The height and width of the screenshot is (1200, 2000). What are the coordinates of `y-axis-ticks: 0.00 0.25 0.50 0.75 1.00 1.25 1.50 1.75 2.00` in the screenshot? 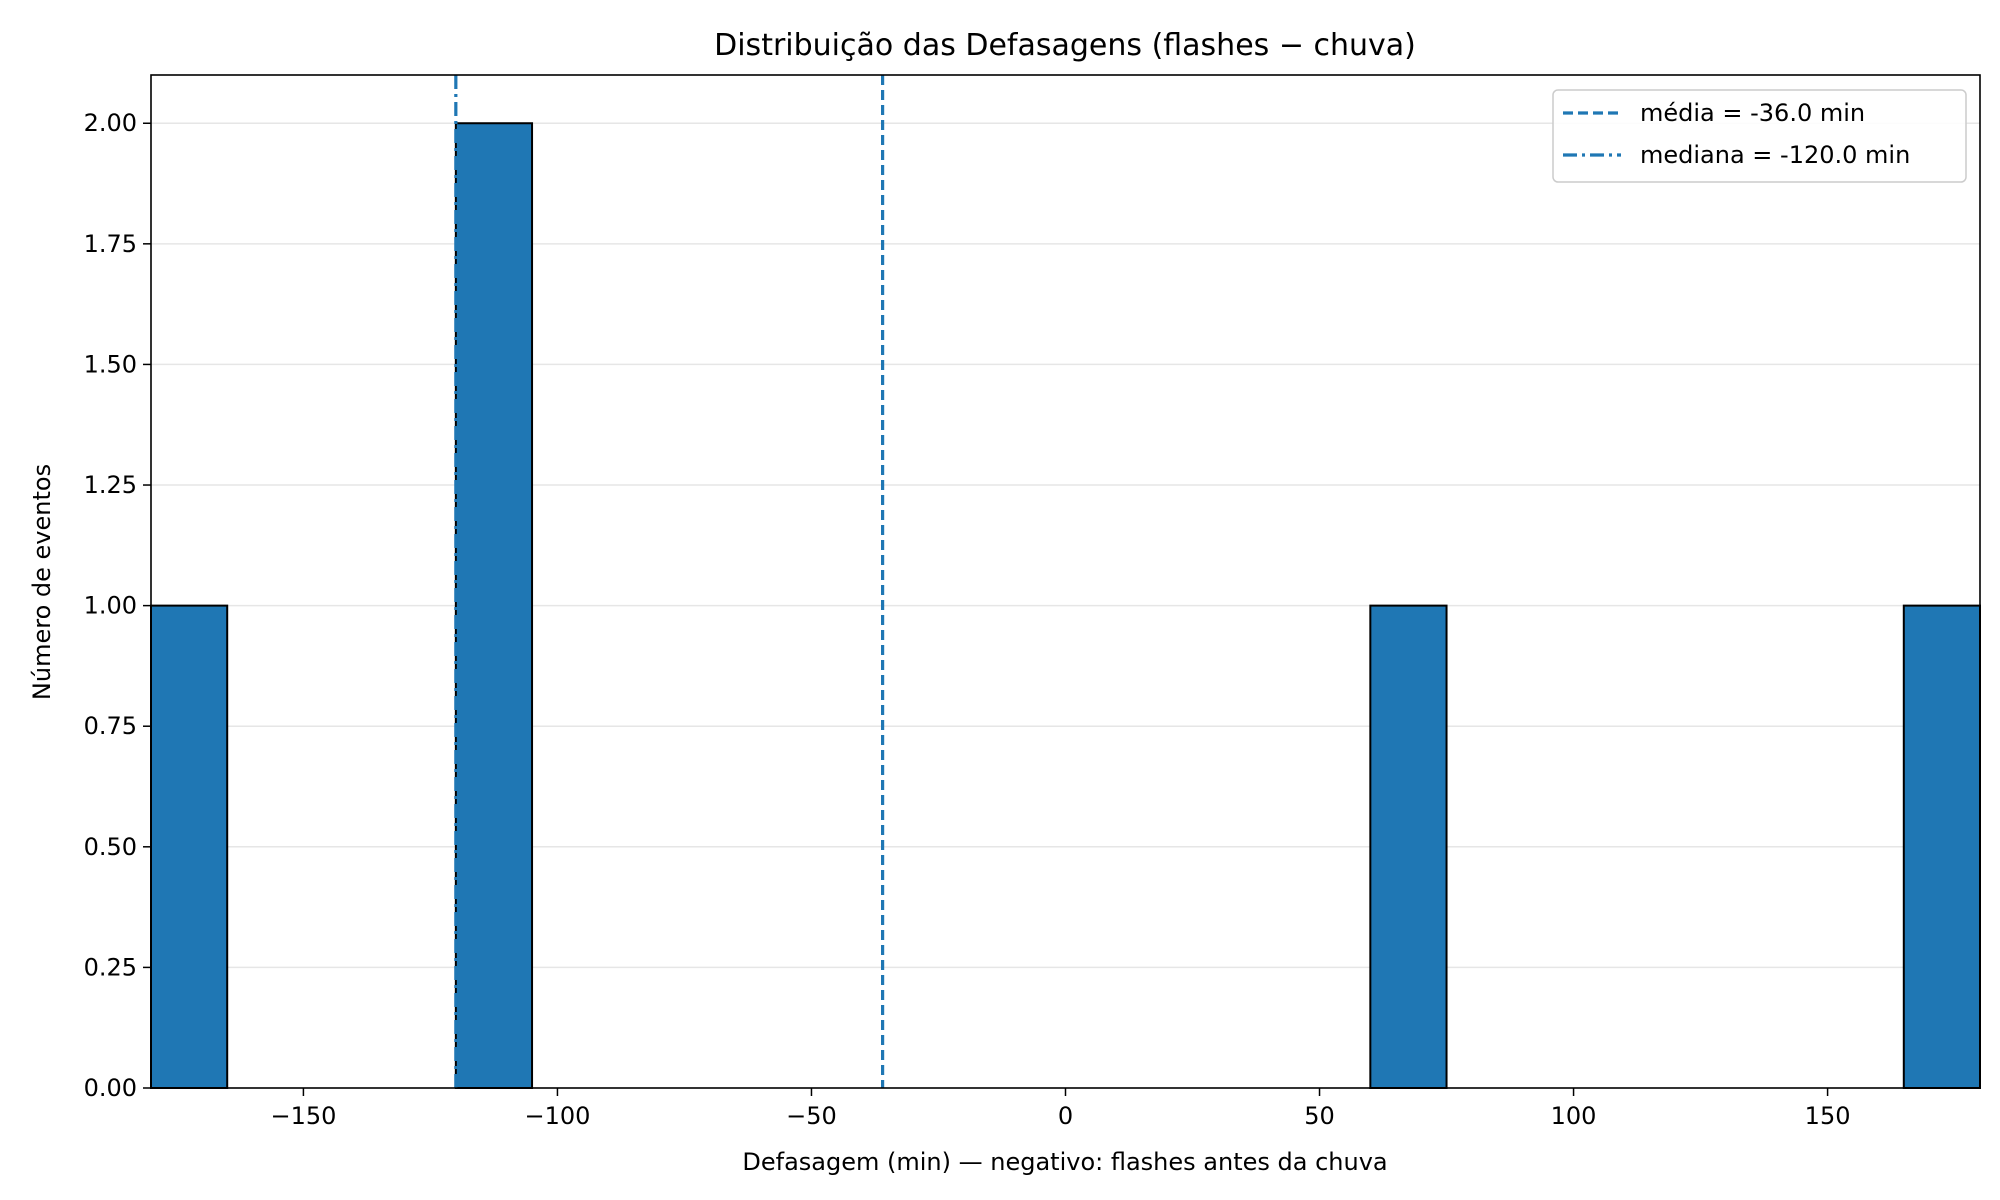 It's located at (117, 605).